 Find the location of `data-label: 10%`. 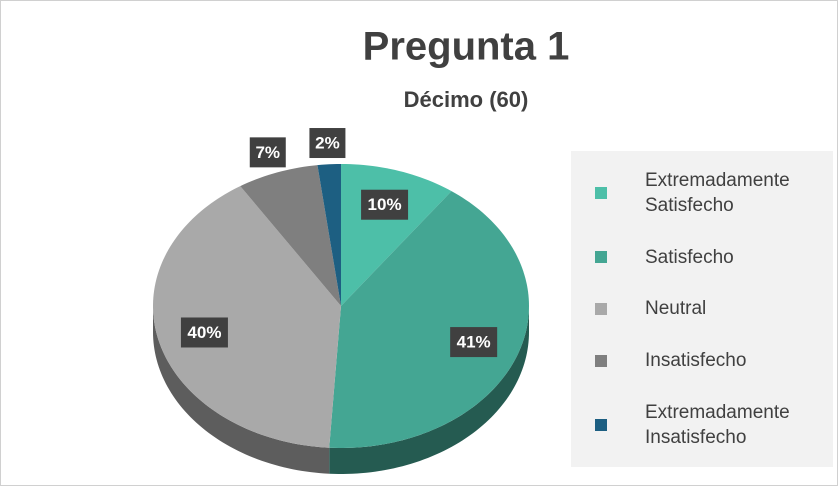

data-label: 10% is located at coordinates (385, 204).